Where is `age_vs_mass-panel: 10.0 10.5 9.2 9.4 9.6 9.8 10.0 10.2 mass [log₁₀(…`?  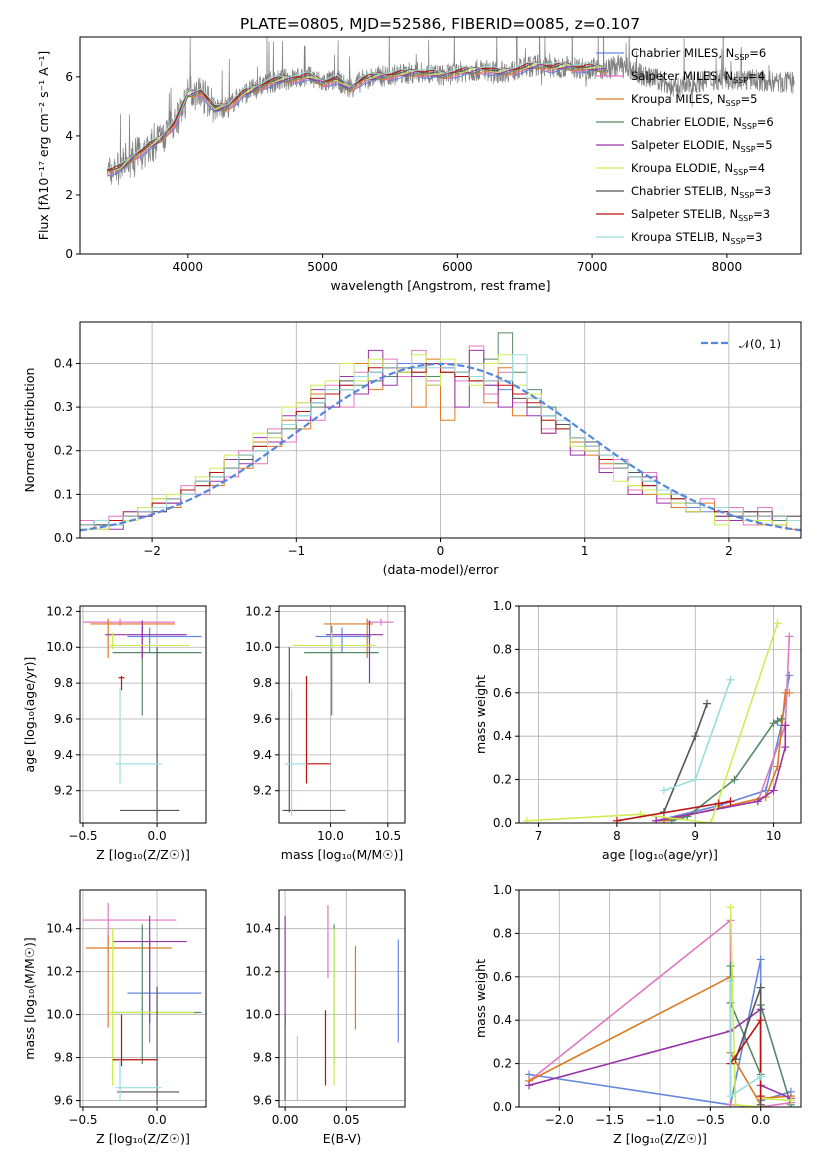 age_vs_mass-panel: 10.0 10.5 9.2 9.4 9.6 9.8 10.0 10.2 mass [log₁₀(… is located at coordinates (325, 733).